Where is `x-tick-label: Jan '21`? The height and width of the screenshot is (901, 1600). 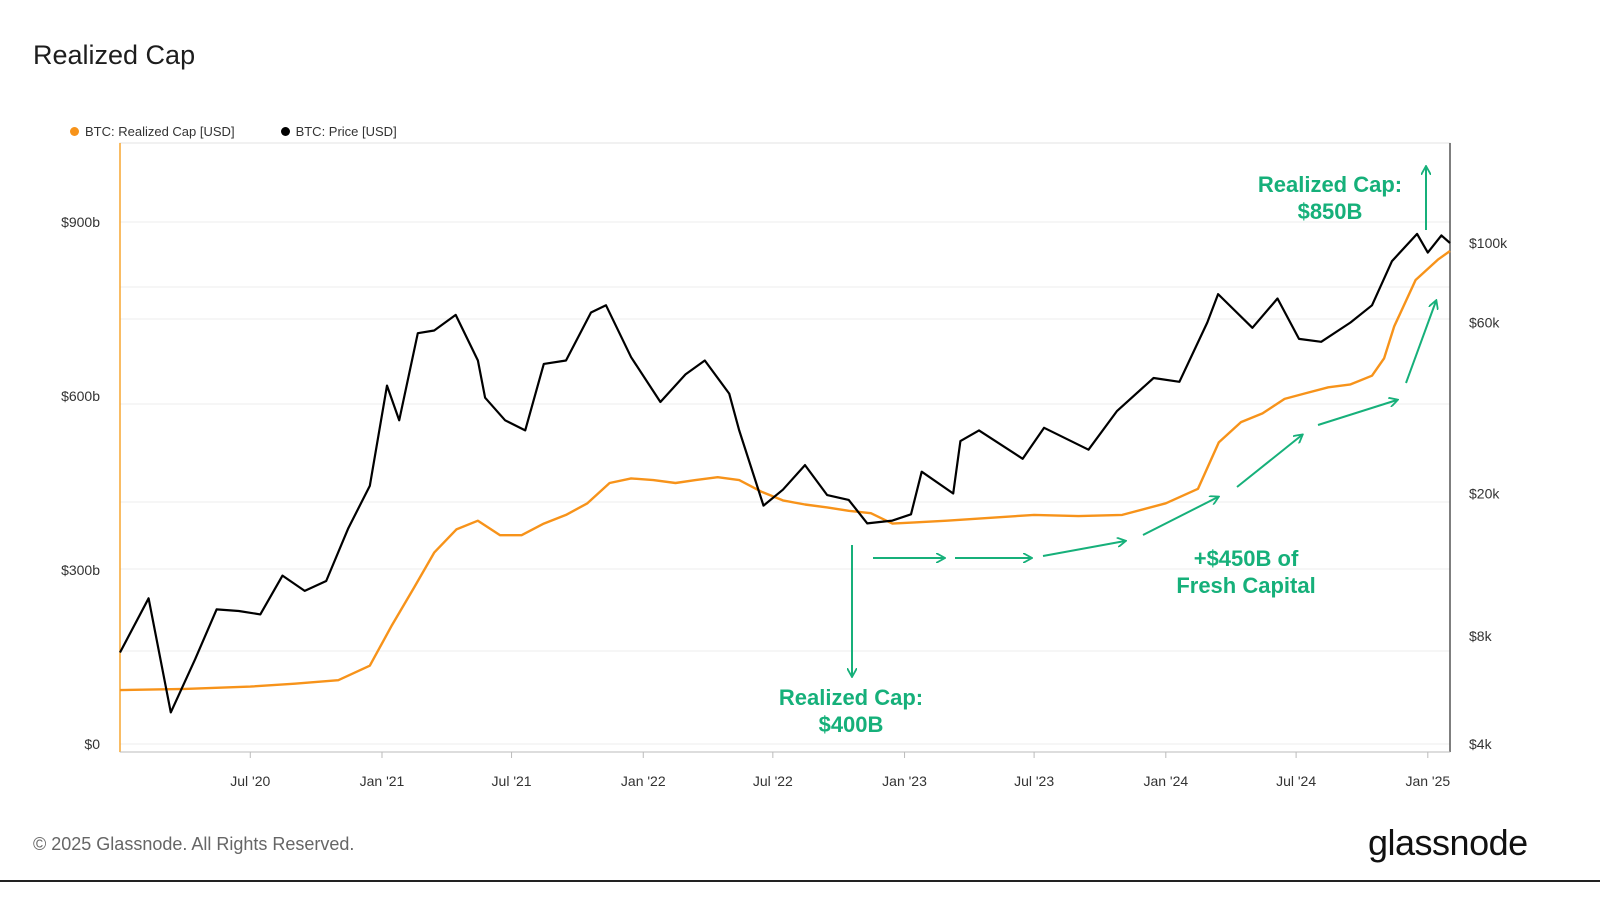 x-tick-label: Jan '21 is located at coordinates (382, 781).